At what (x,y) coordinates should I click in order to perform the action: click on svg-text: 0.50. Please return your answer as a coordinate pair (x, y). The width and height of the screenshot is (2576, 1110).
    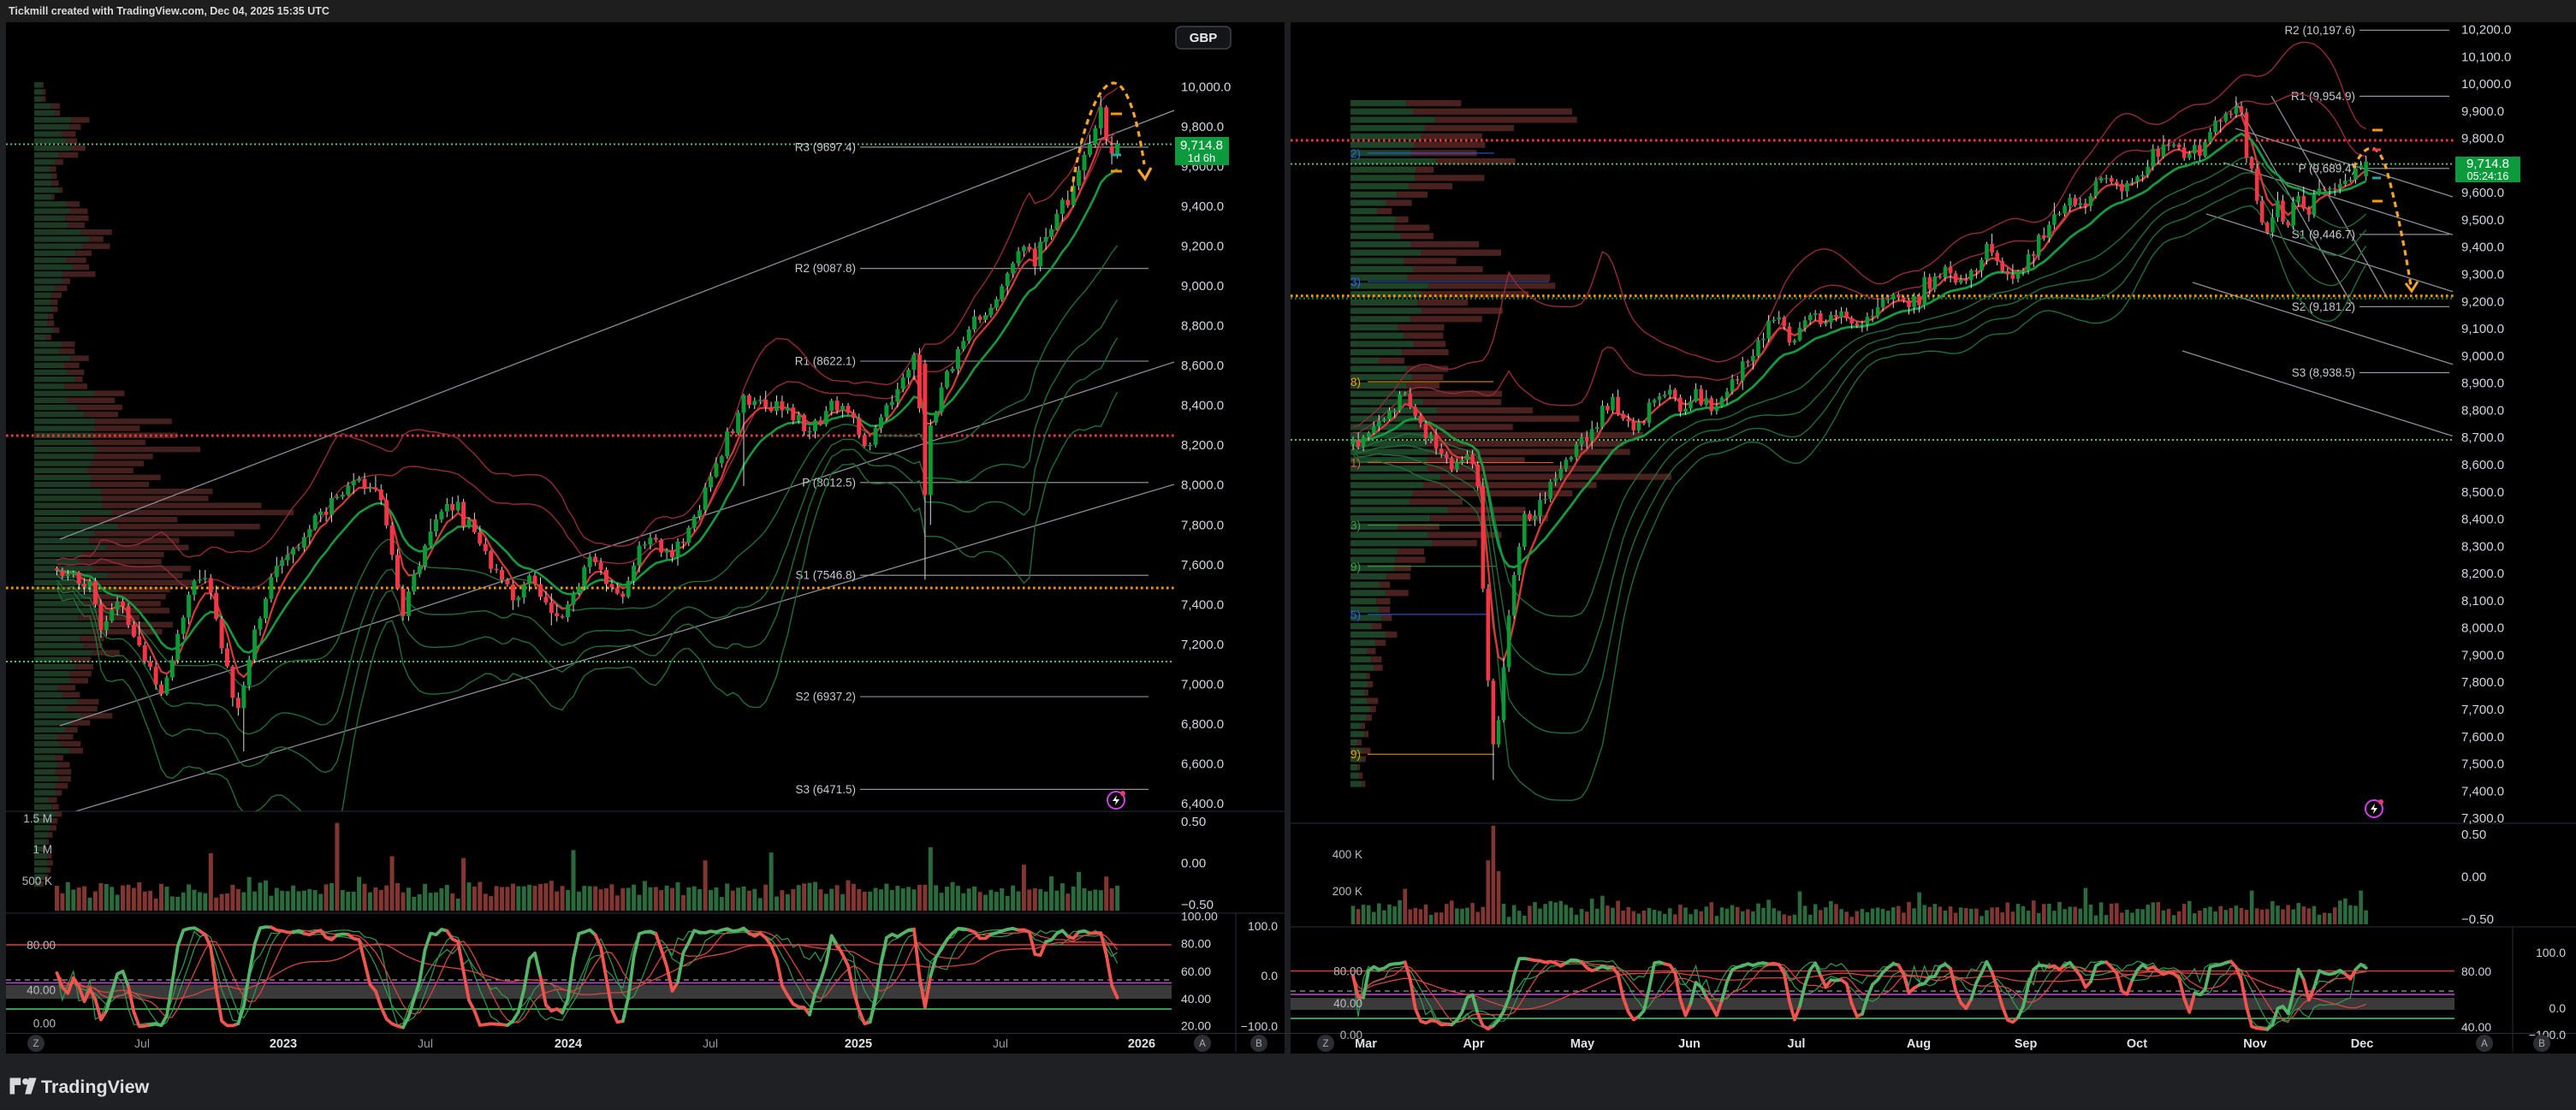
    Looking at the image, I should click on (2473, 835).